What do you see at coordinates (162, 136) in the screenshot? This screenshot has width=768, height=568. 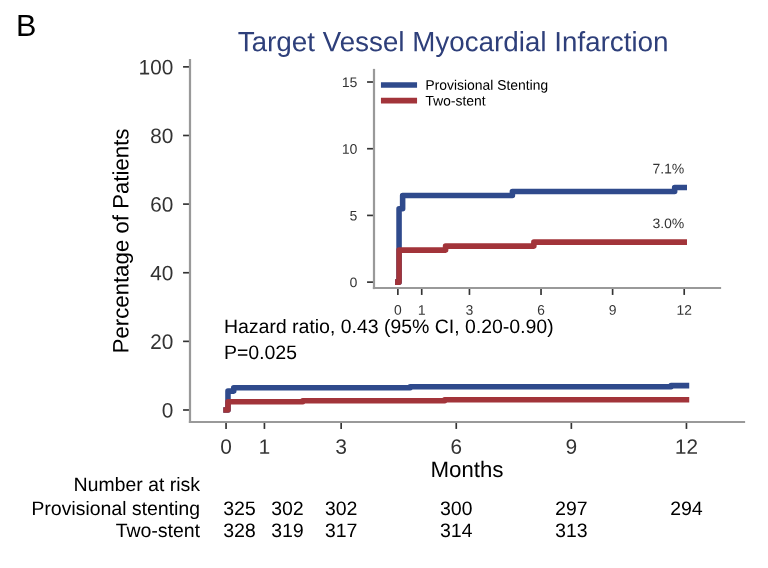 I see `y-tick-label: 80` at bounding box center [162, 136].